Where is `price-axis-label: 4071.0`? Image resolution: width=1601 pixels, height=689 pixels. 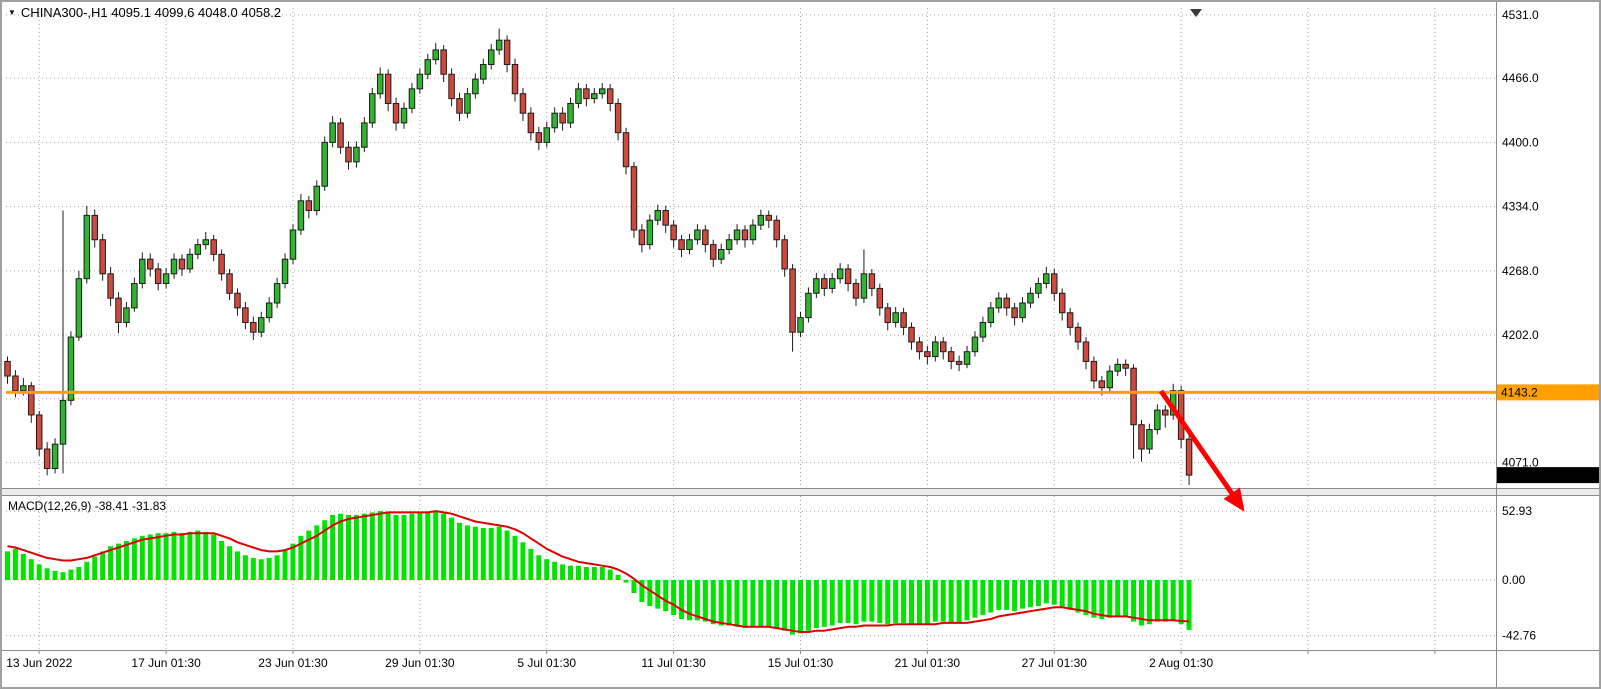 price-axis-label: 4071.0 is located at coordinates (1520, 463).